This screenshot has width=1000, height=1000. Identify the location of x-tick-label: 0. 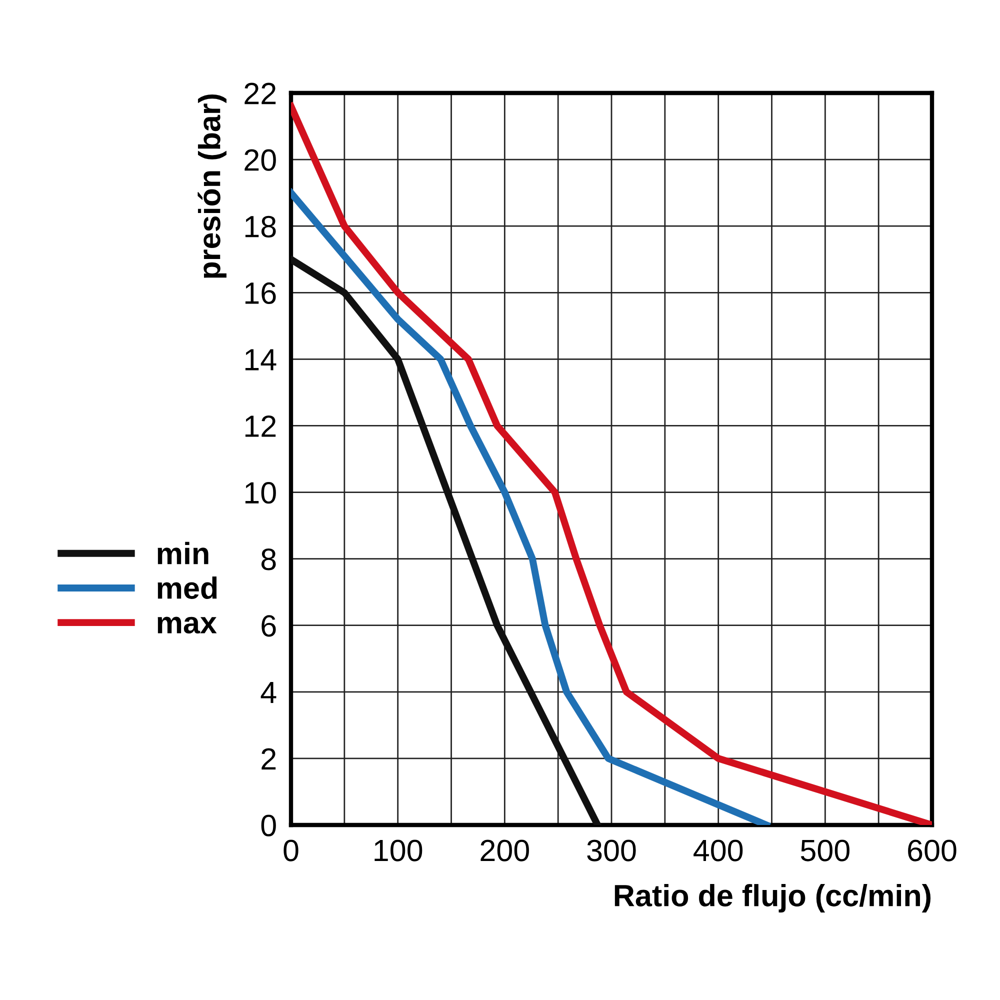
(291, 851).